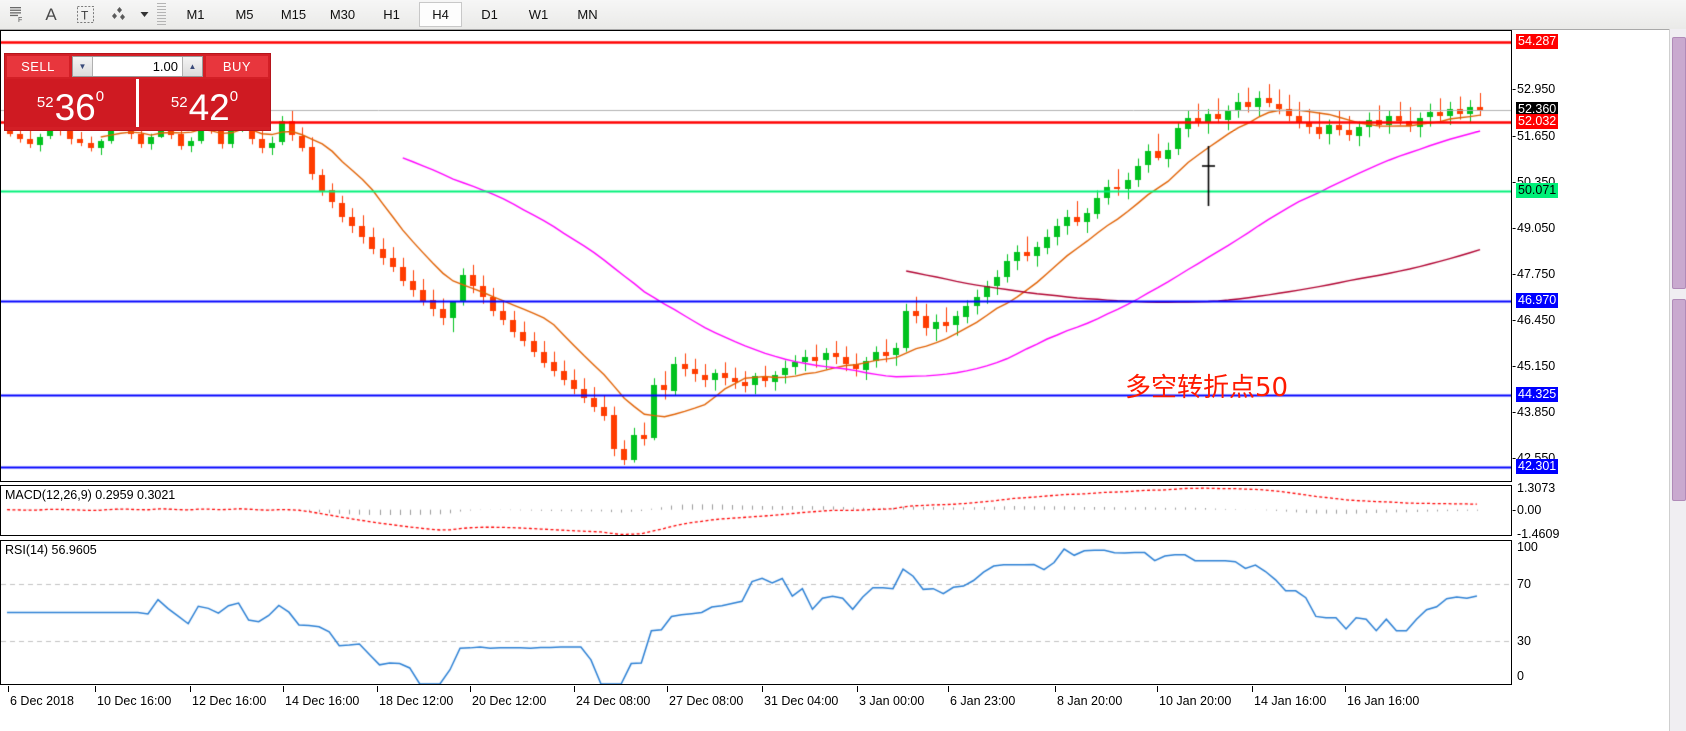 Image resolution: width=1686 pixels, height=731 pixels. What do you see at coordinates (843, 15) in the screenshot?
I see `main-toolbar: F A T M1 M5 M15 M30 H1 H4 D1 W1 MN` at bounding box center [843, 15].